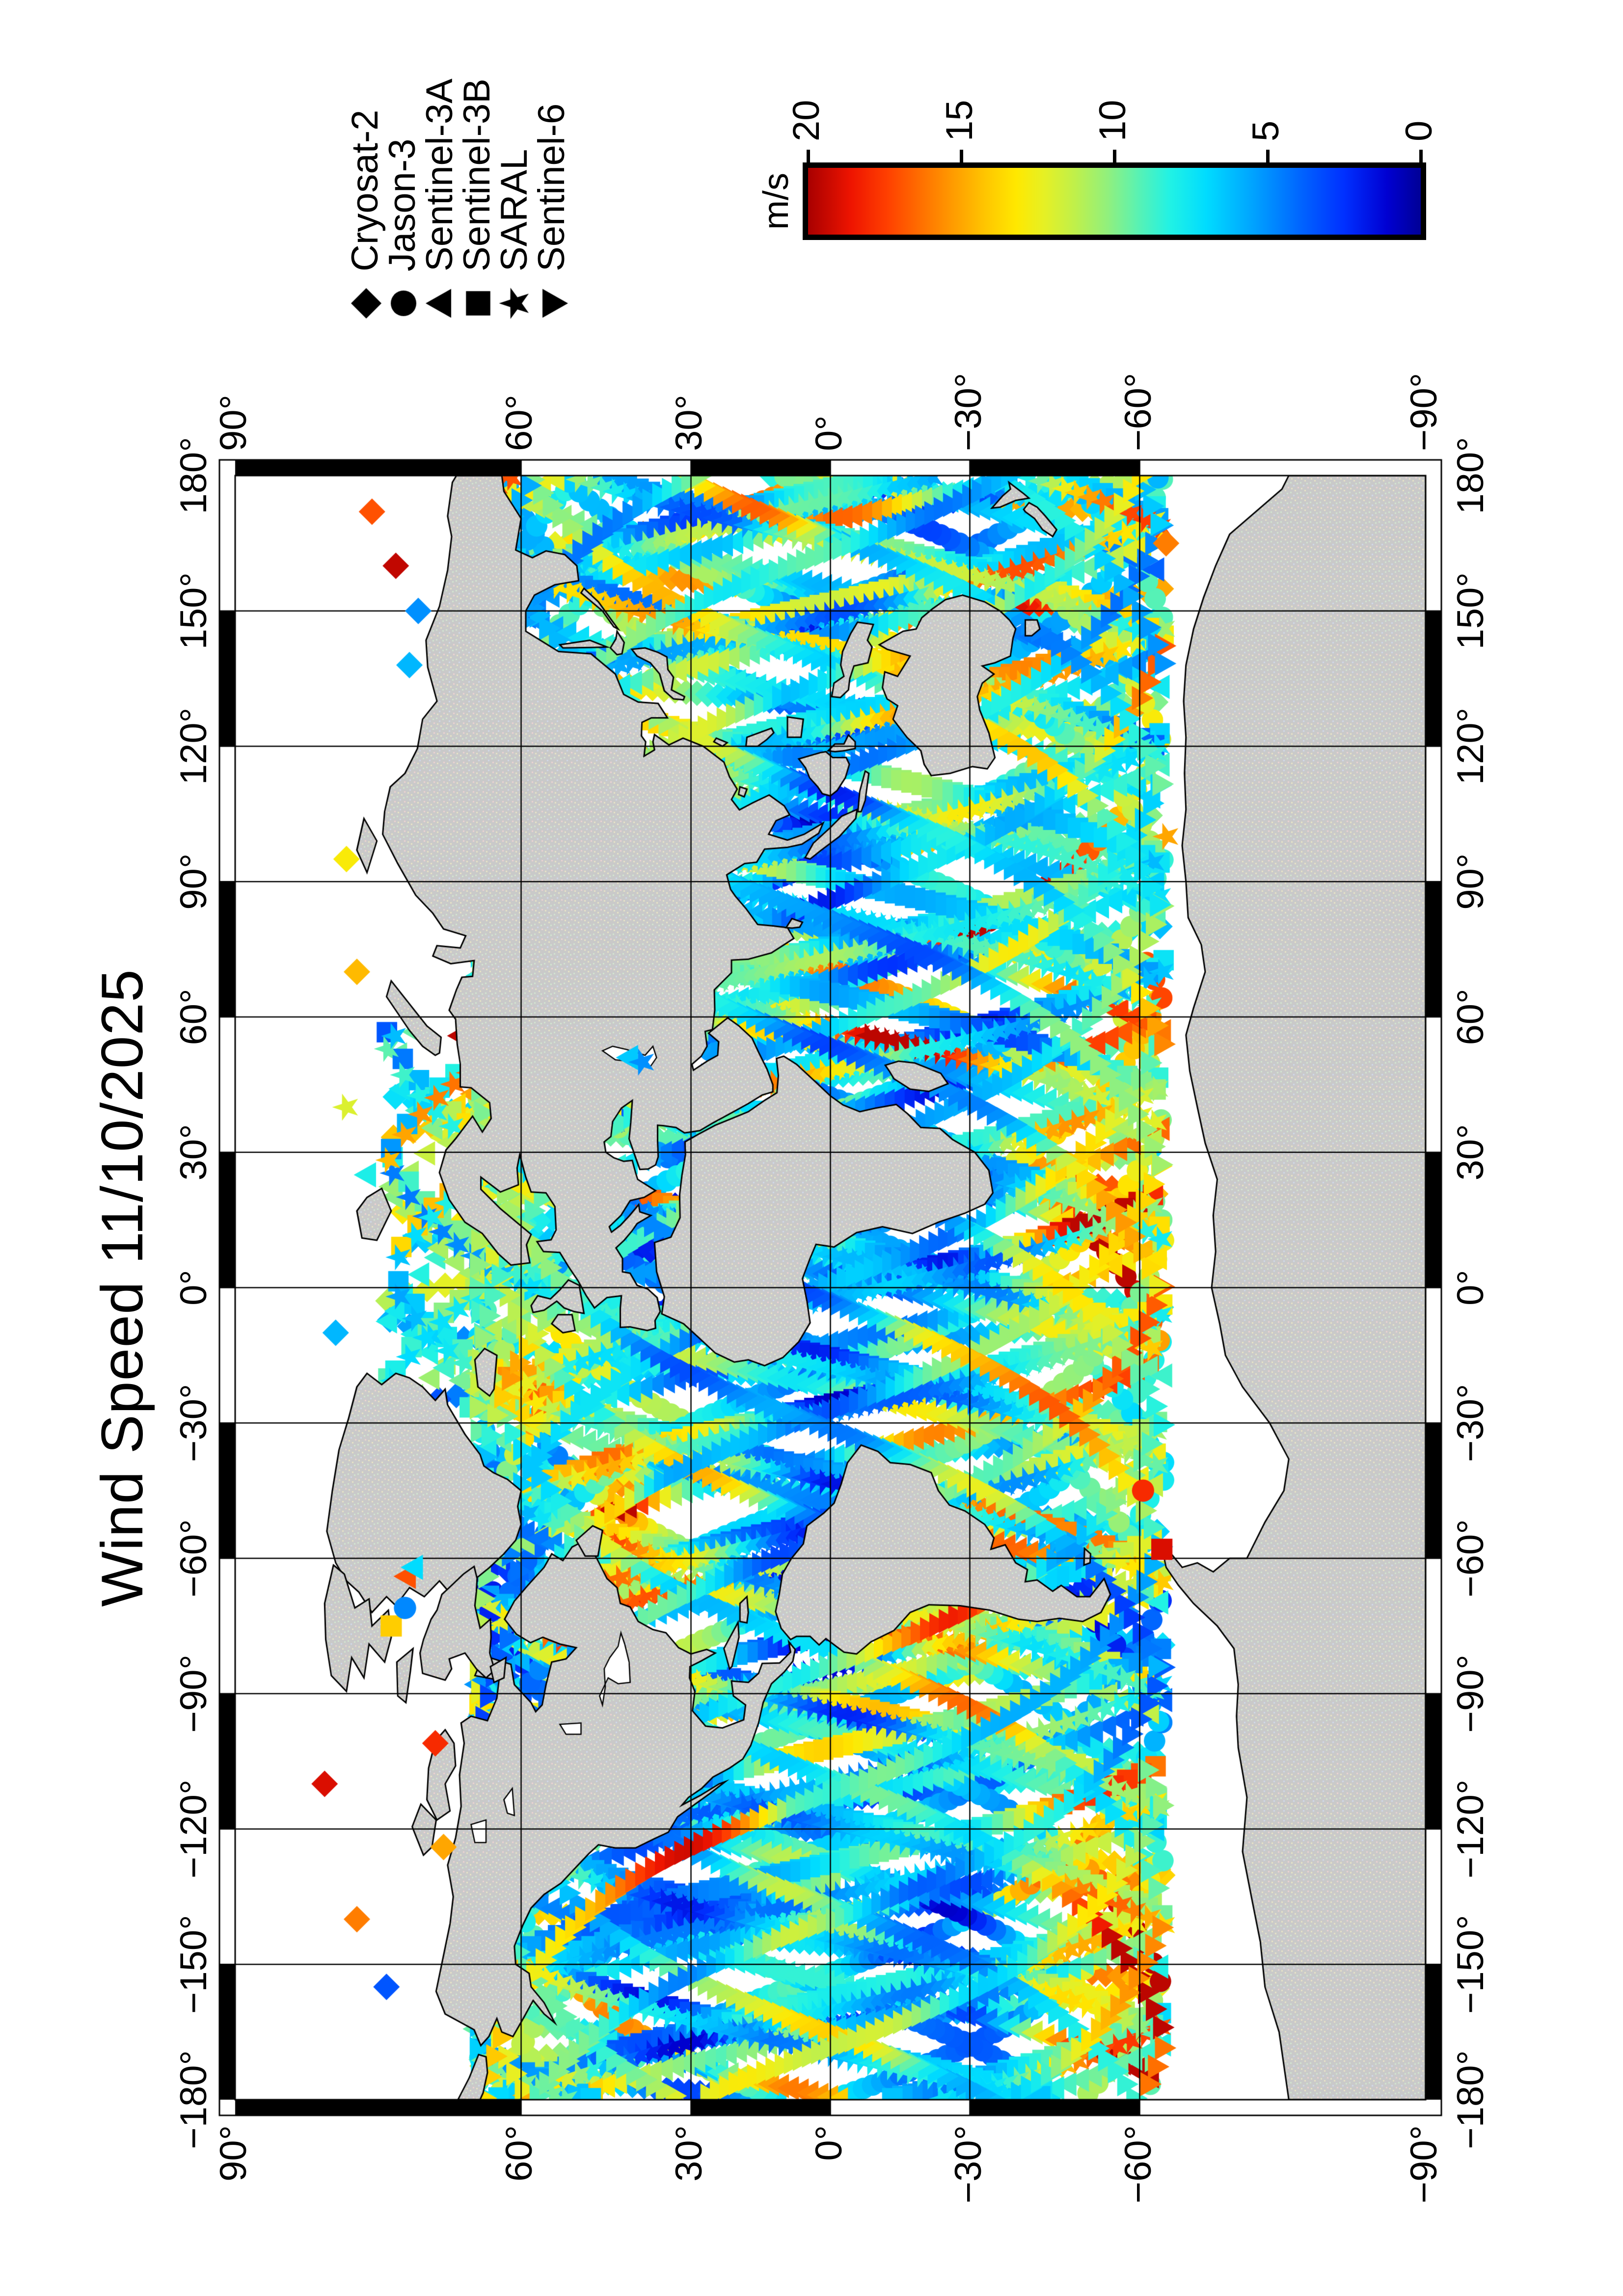 Image resolution: width=1623 pixels, height=2296 pixels. I want to click on lon-tick-label-bottom: −180°, so click(1470, 2099).